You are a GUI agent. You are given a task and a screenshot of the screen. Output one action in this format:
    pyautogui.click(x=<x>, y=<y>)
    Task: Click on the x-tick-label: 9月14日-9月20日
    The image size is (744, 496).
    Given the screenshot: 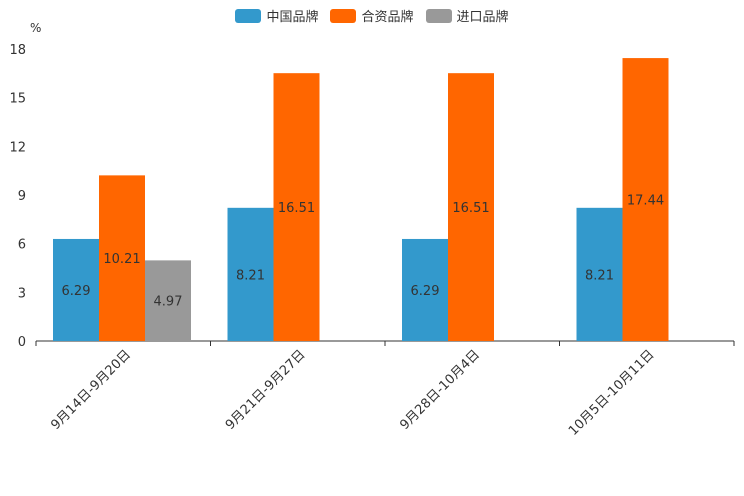 What is the action you would take?
    pyautogui.click(x=91, y=390)
    